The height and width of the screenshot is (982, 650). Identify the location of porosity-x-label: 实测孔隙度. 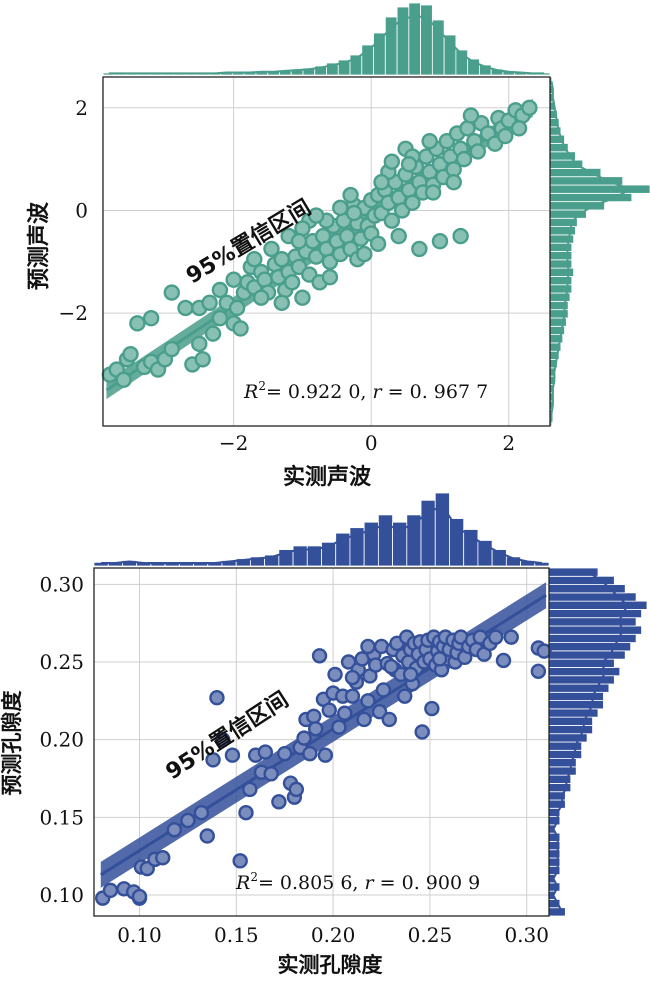
(330, 965).